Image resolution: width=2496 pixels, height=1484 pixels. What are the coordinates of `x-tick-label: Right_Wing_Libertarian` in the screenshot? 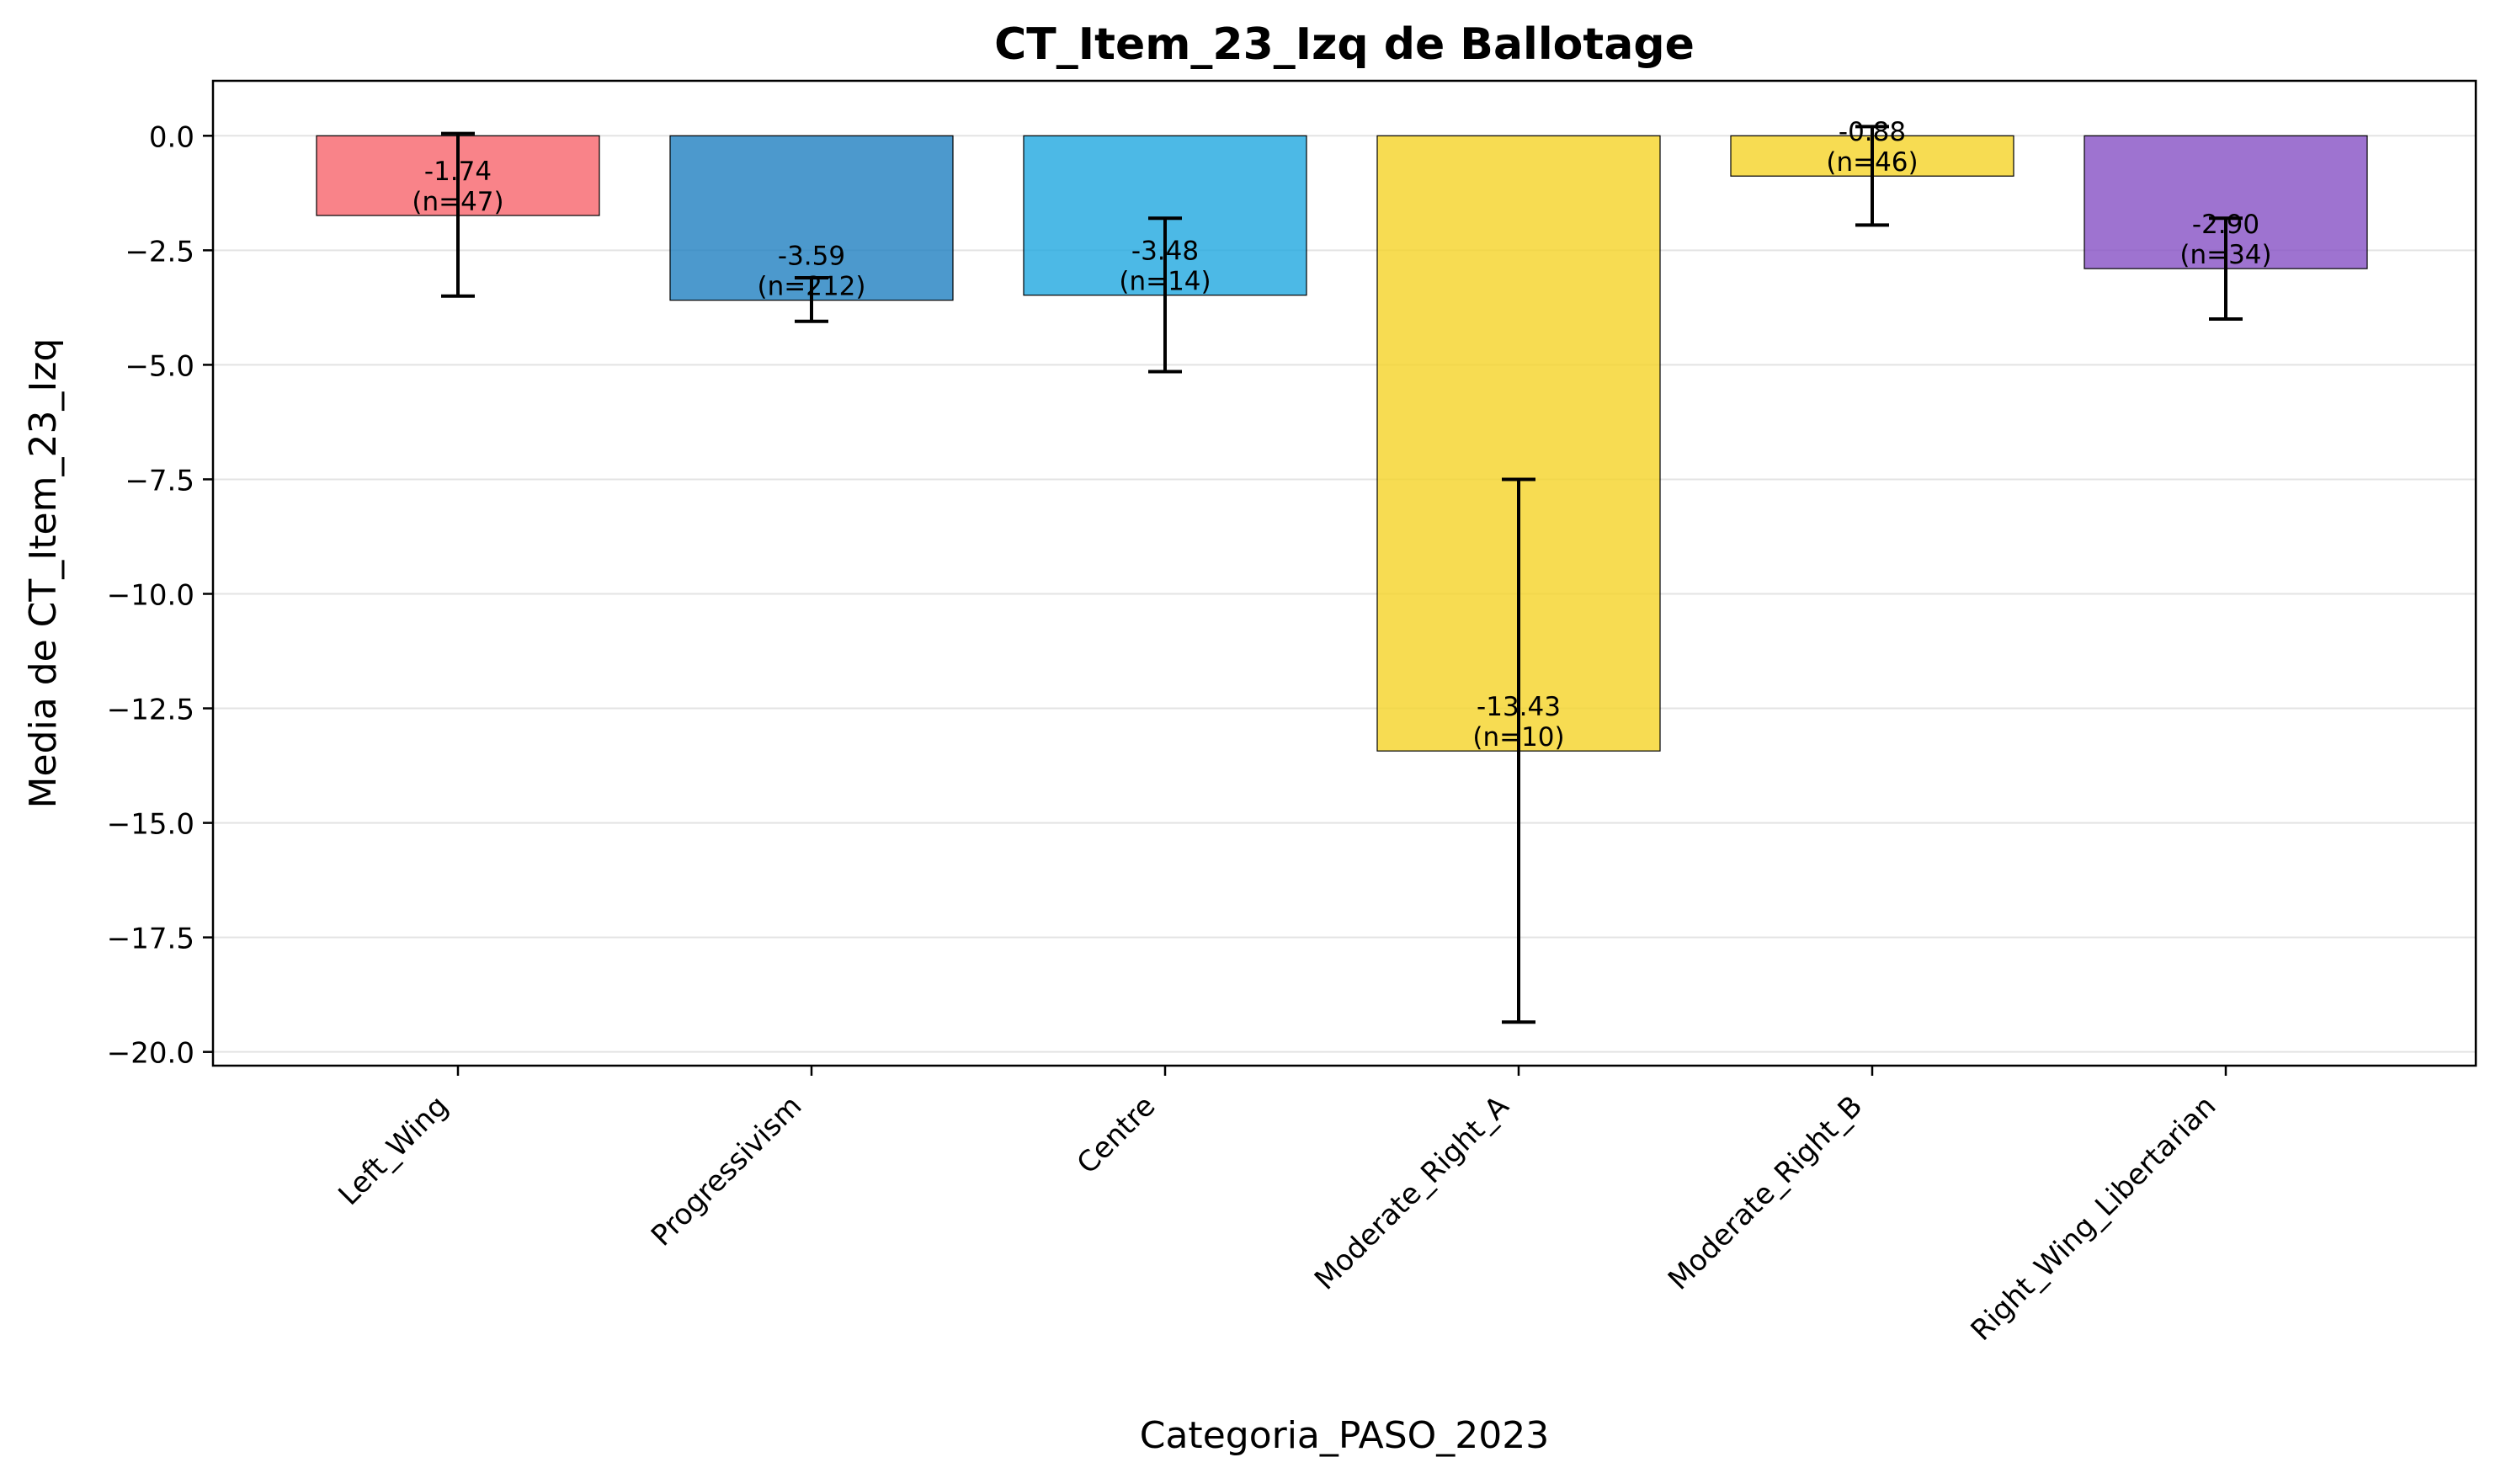 It's located at (2094, 1218).